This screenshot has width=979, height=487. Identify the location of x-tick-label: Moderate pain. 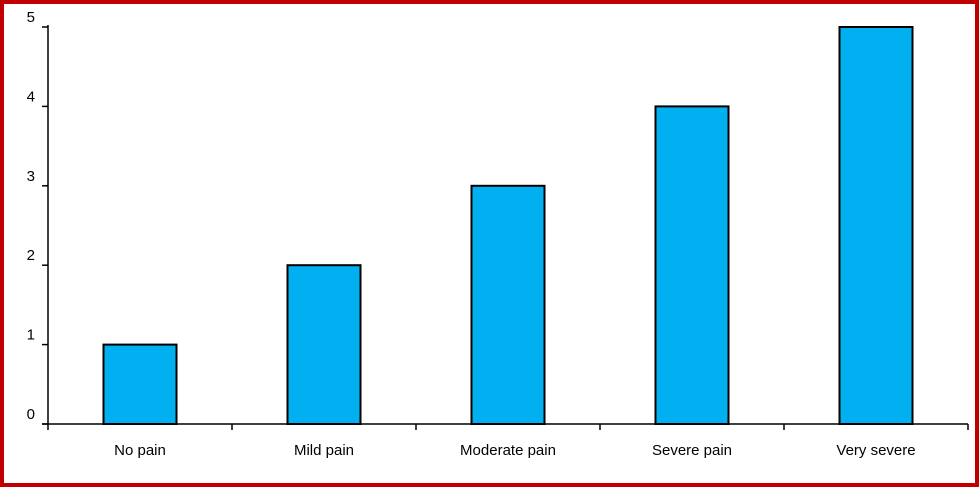
(508, 450).